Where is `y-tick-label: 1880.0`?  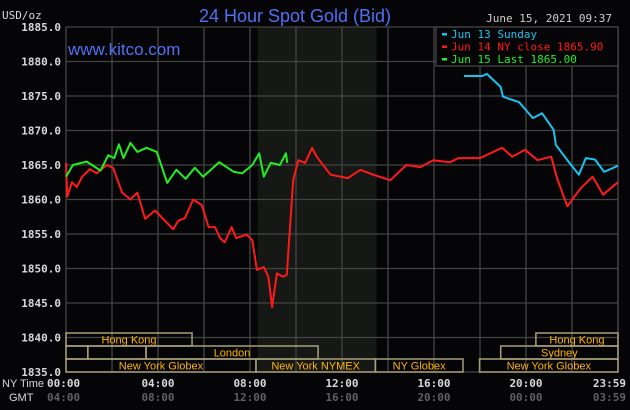
y-tick-label: 1880.0 is located at coordinates (41, 62).